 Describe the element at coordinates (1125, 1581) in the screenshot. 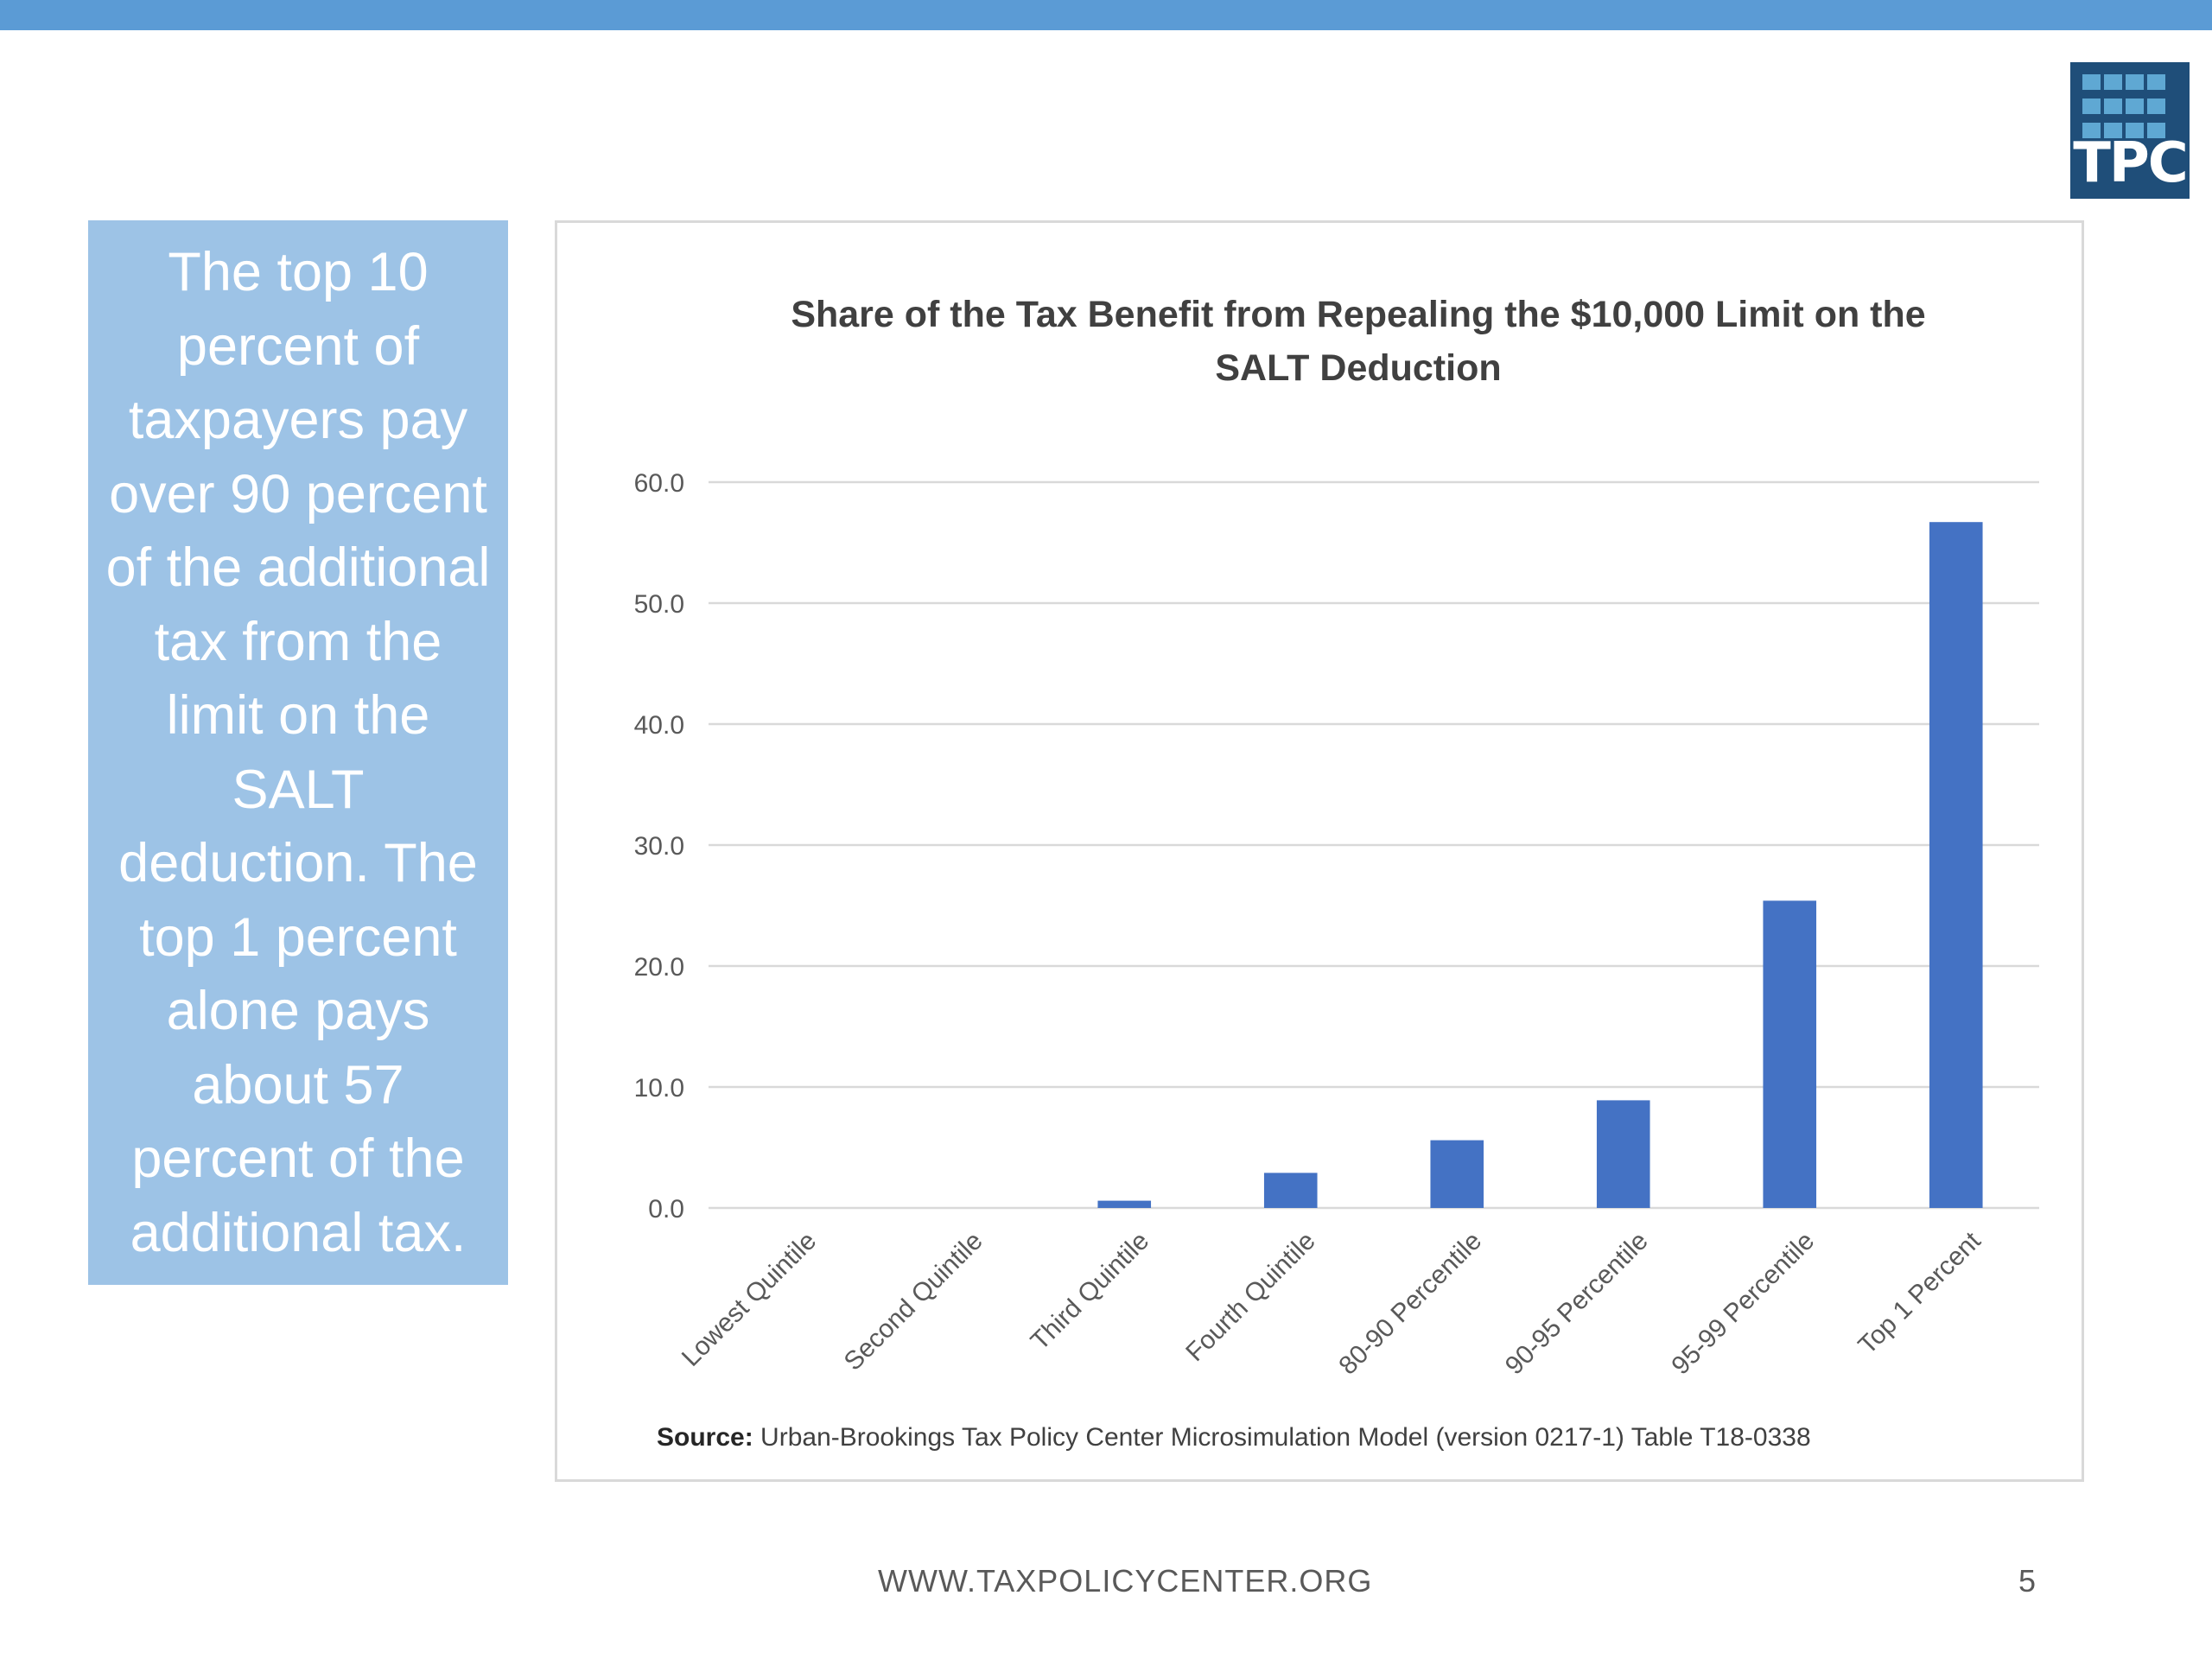

I see `footer-url: WWW.TAXPOLICYCENTER.ORG` at that location.